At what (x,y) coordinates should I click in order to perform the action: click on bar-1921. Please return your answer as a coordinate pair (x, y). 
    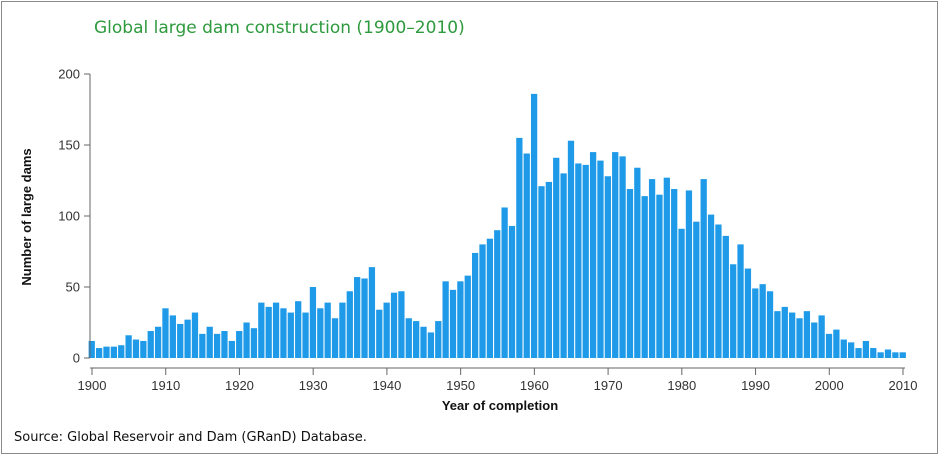
    Looking at the image, I should click on (246, 340).